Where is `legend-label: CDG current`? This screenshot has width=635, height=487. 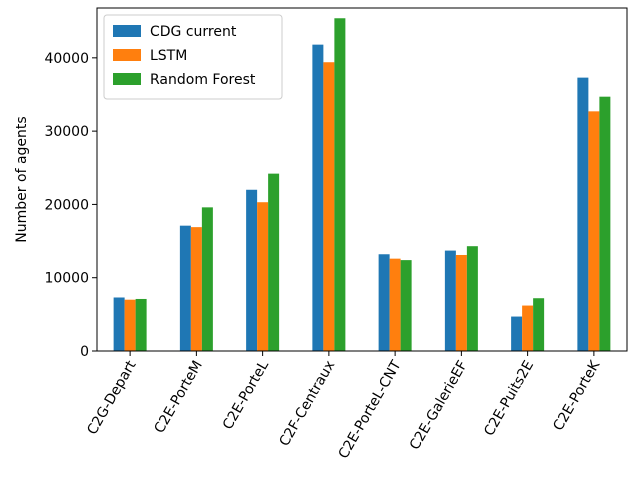
legend-label: CDG current is located at coordinates (193, 32).